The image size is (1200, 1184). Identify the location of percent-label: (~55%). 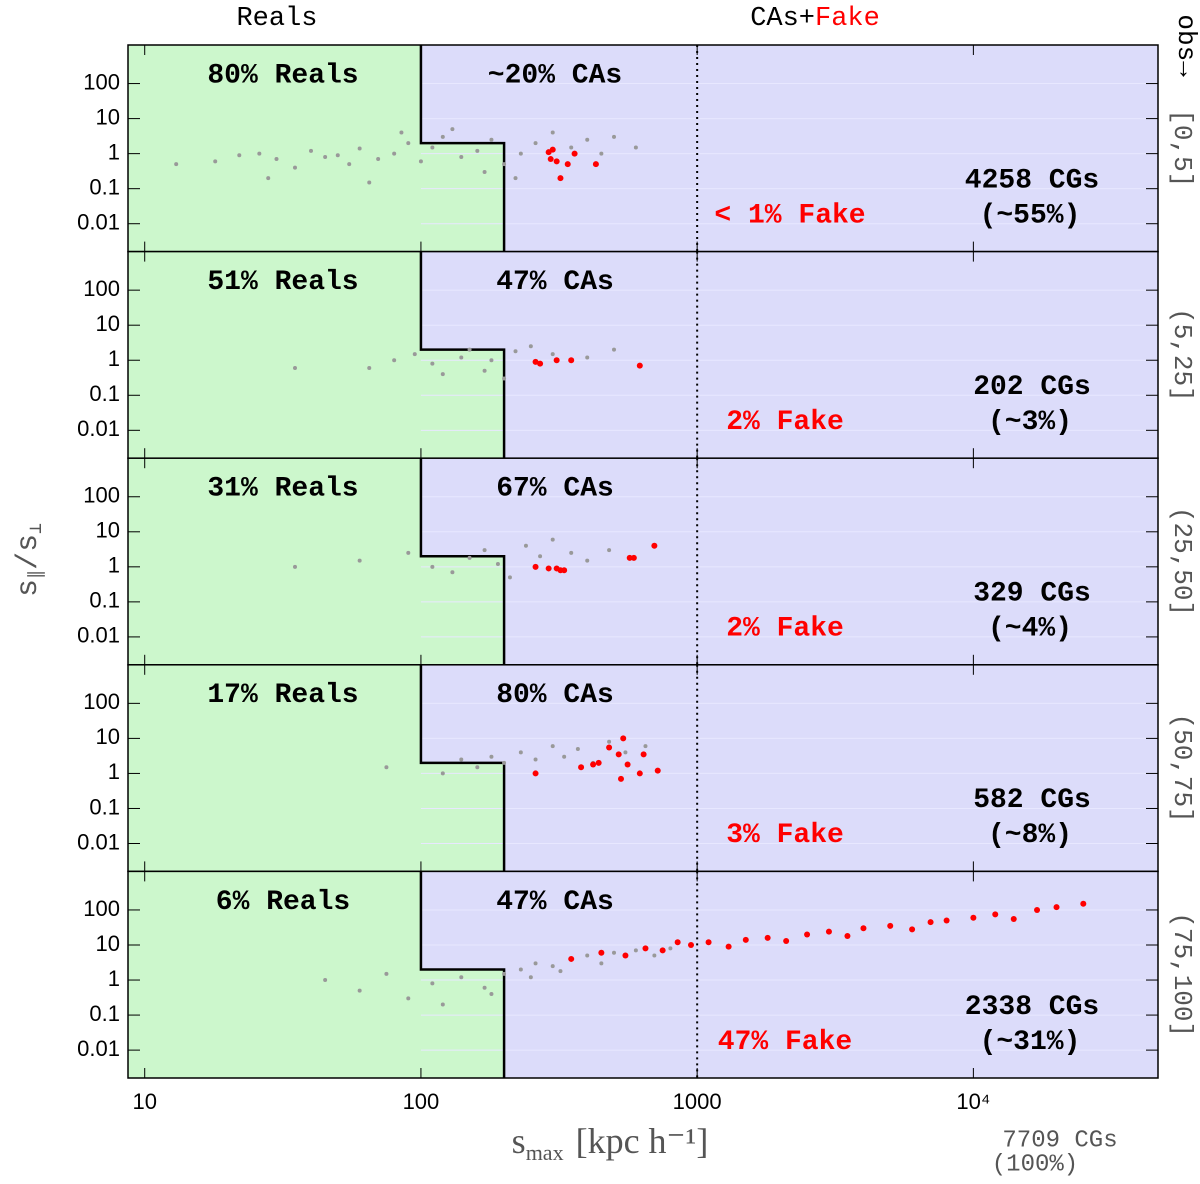
(1030, 215).